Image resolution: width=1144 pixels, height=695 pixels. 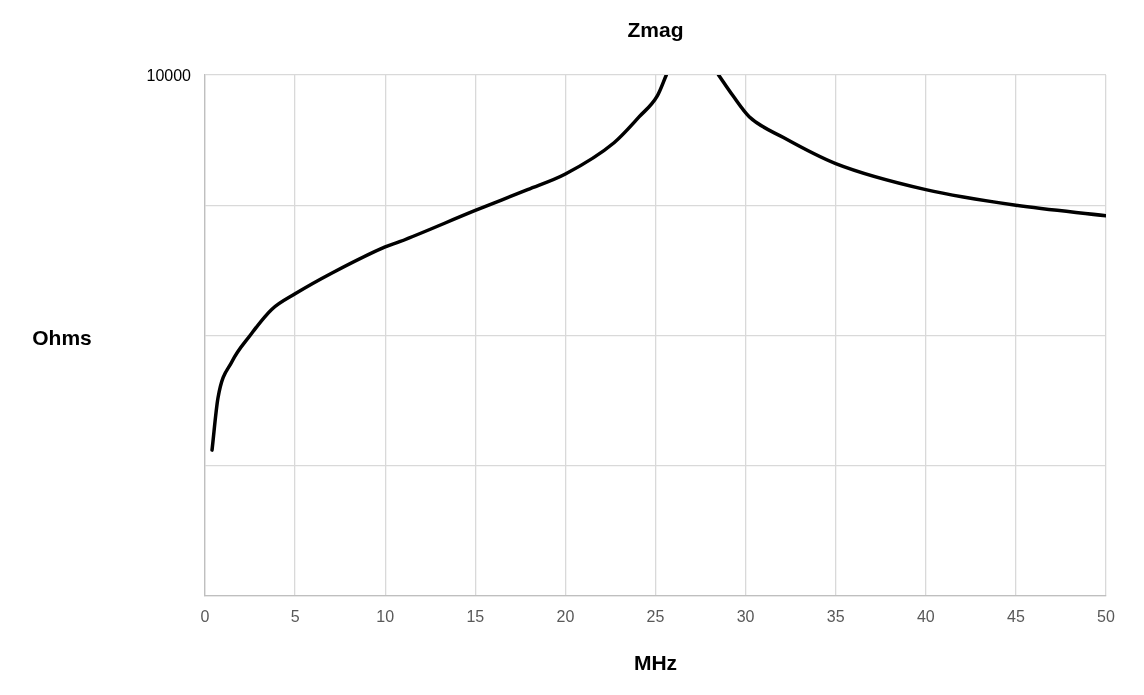 What do you see at coordinates (925, 617) in the screenshot?
I see `x-tick-label: 40` at bounding box center [925, 617].